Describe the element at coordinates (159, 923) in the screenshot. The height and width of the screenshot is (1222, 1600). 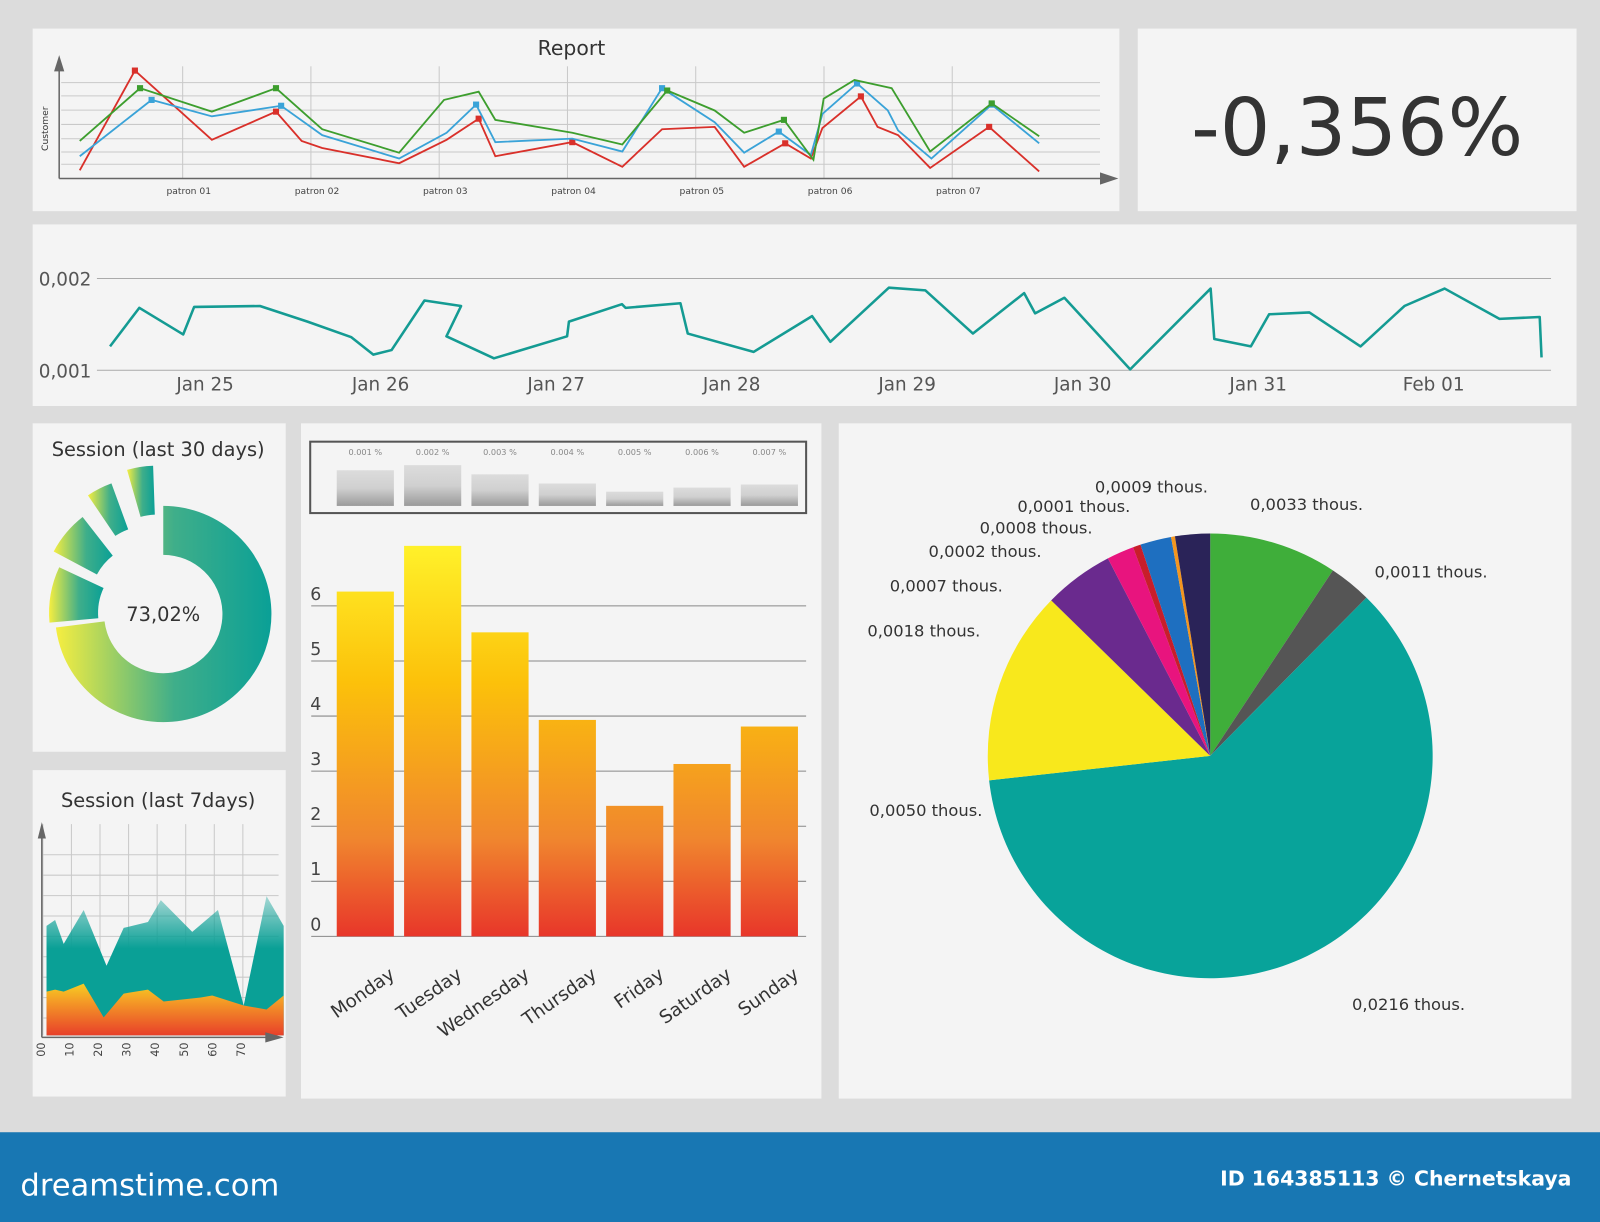
I see `session-7-area-chart: Session (last 7days) 00 10 20 30 40 50 60 70` at that location.